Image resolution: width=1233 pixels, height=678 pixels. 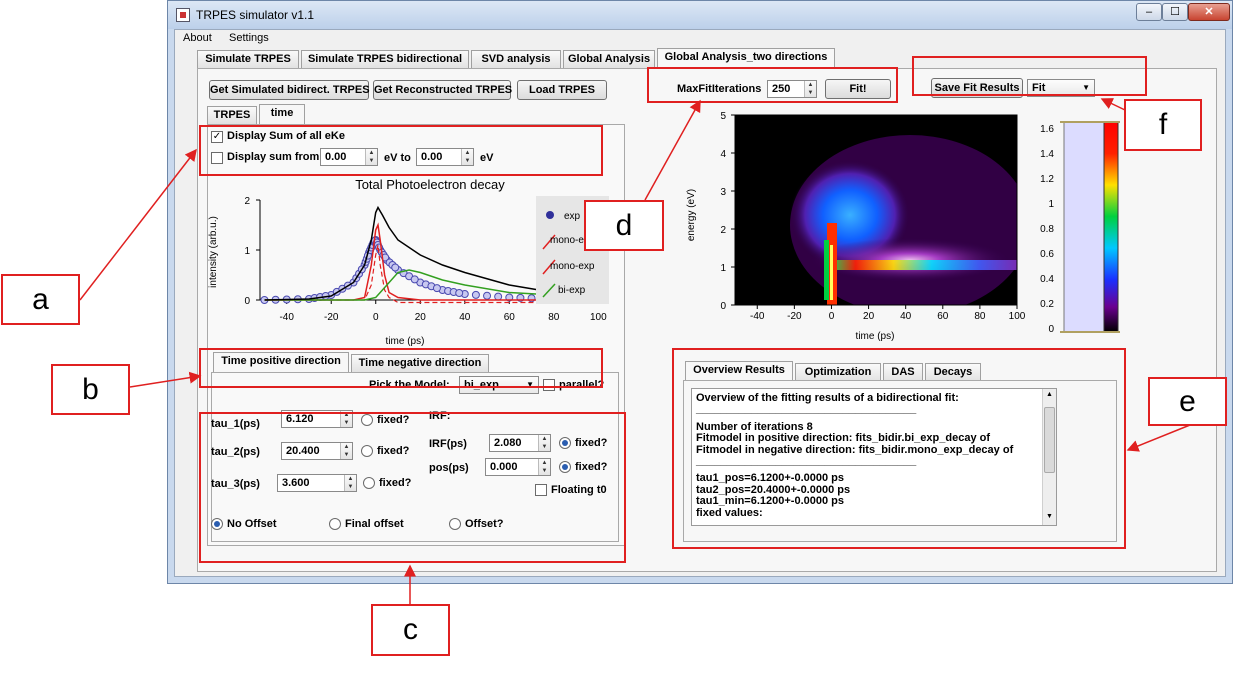 I want to click on x-tick-label: 20, so click(x=421, y=317).